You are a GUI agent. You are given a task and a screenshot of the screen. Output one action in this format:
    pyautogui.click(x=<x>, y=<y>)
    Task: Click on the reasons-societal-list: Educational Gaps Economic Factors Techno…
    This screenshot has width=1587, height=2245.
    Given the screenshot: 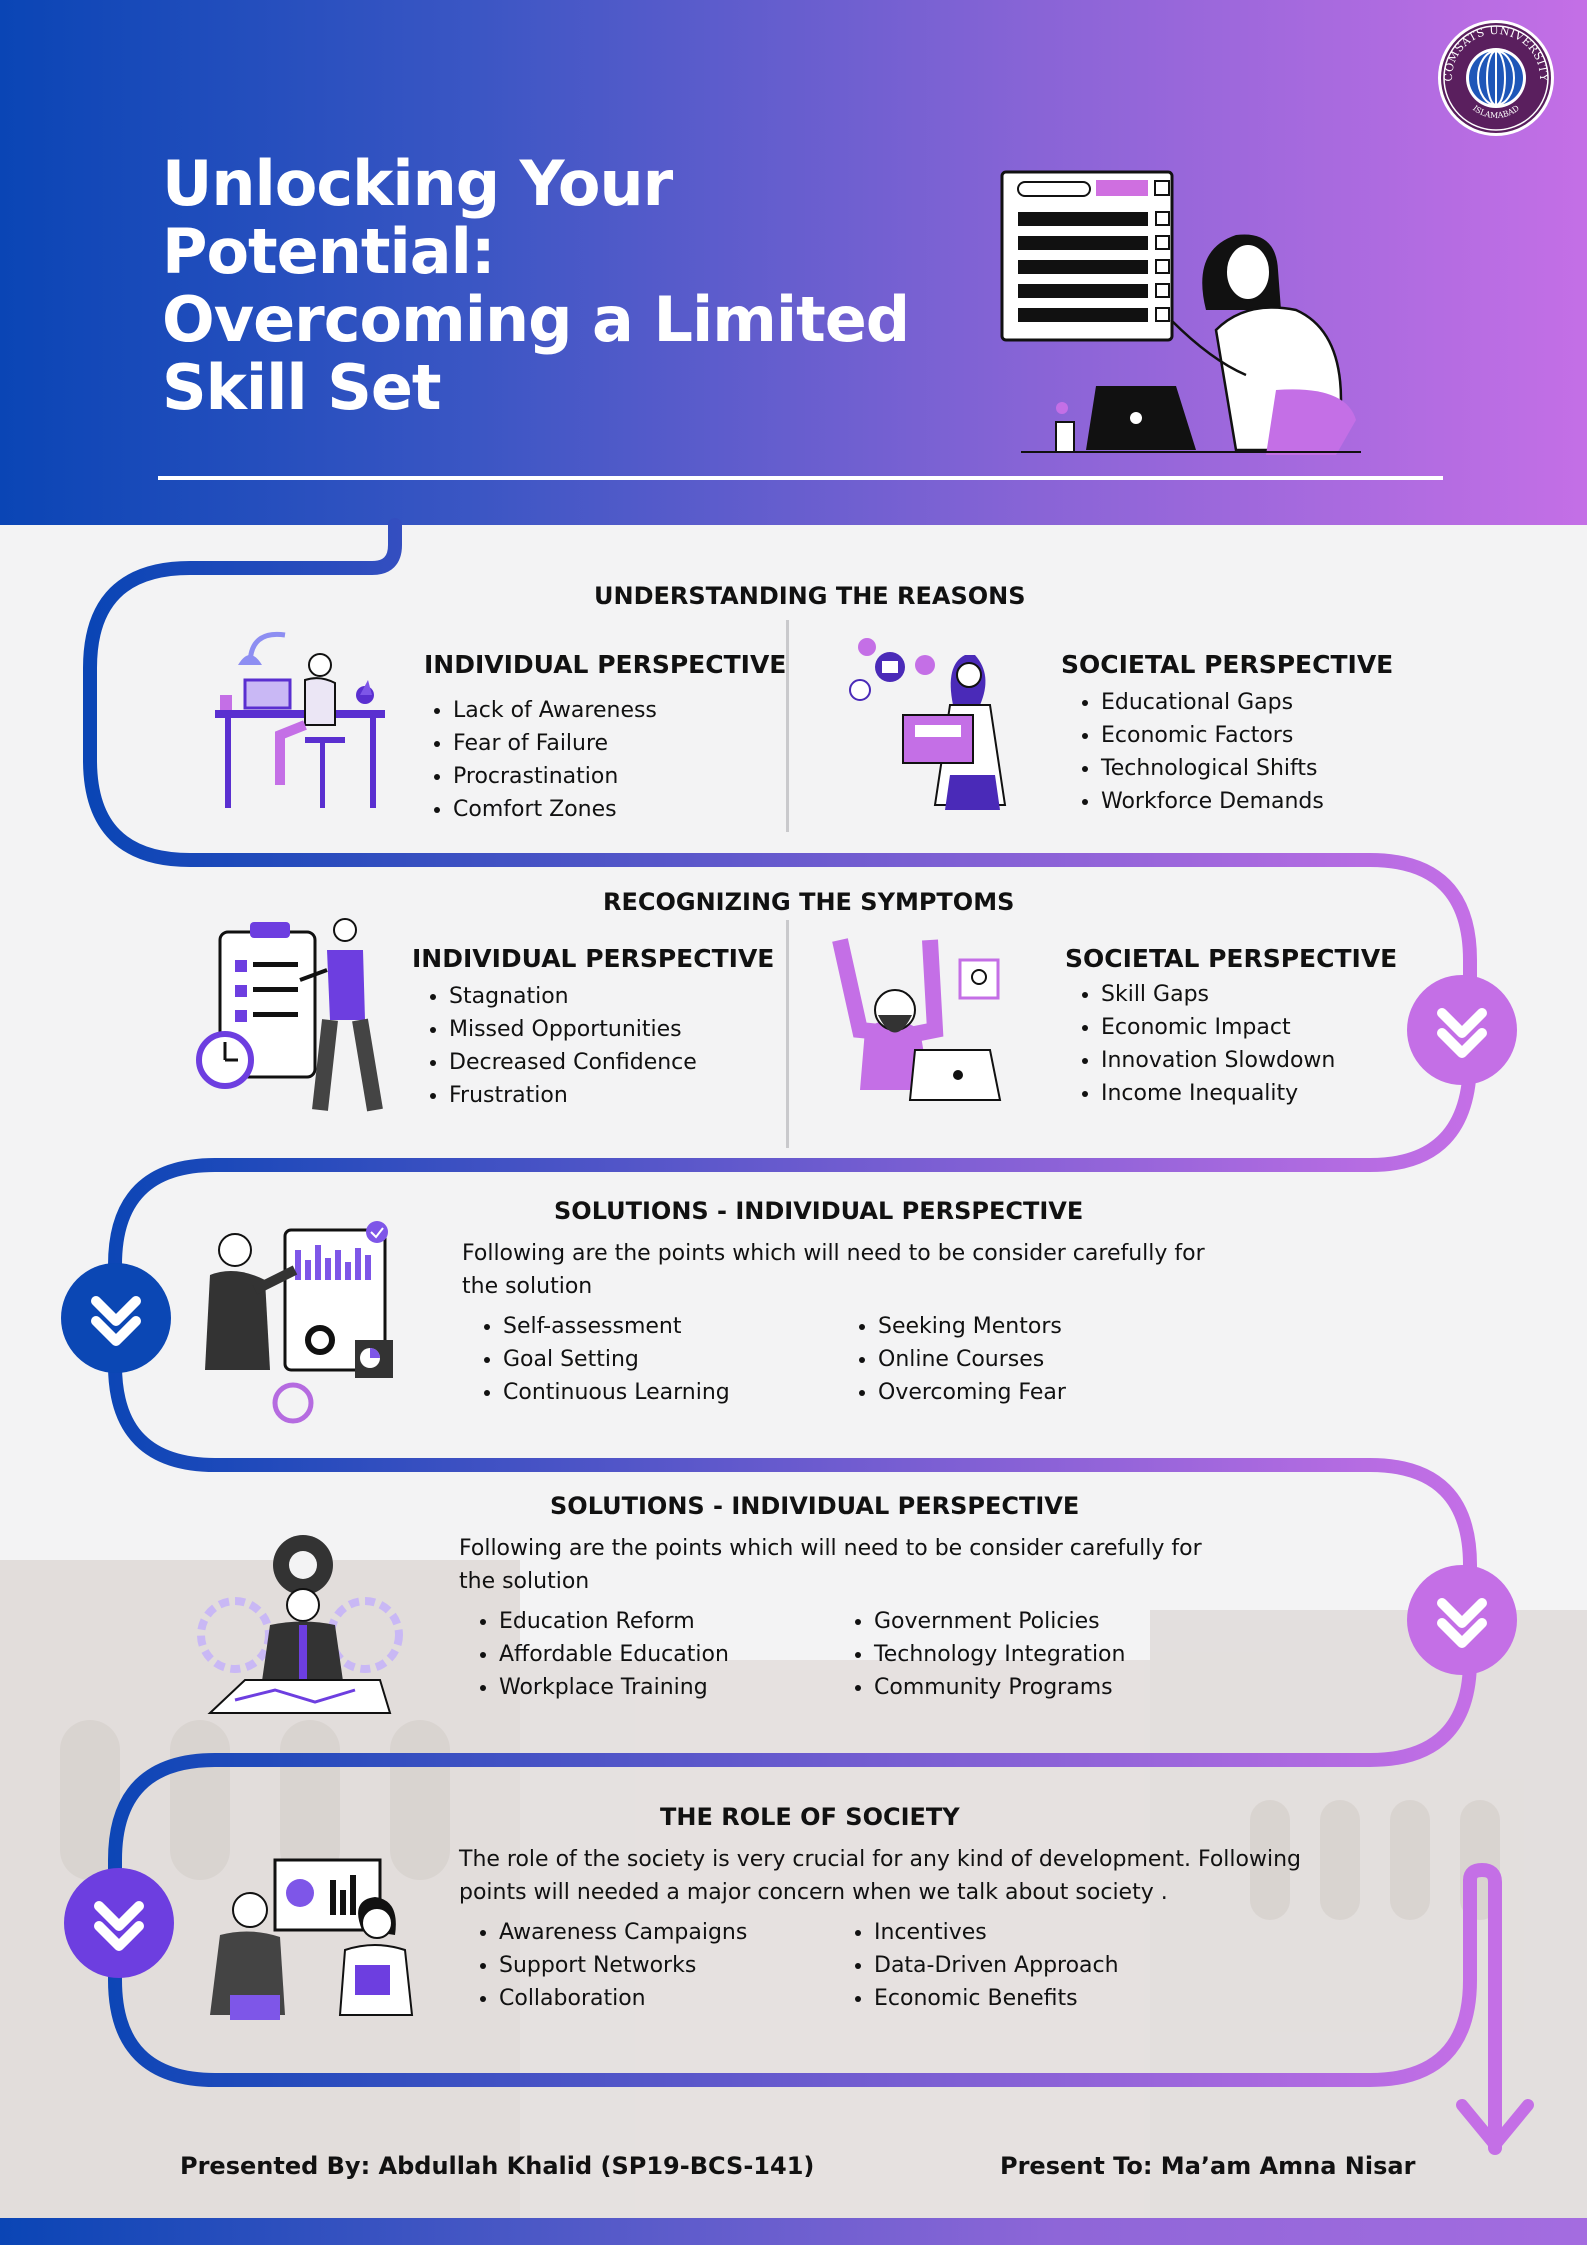 What is the action you would take?
    pyautogui.click(x=1198, y=752)
    